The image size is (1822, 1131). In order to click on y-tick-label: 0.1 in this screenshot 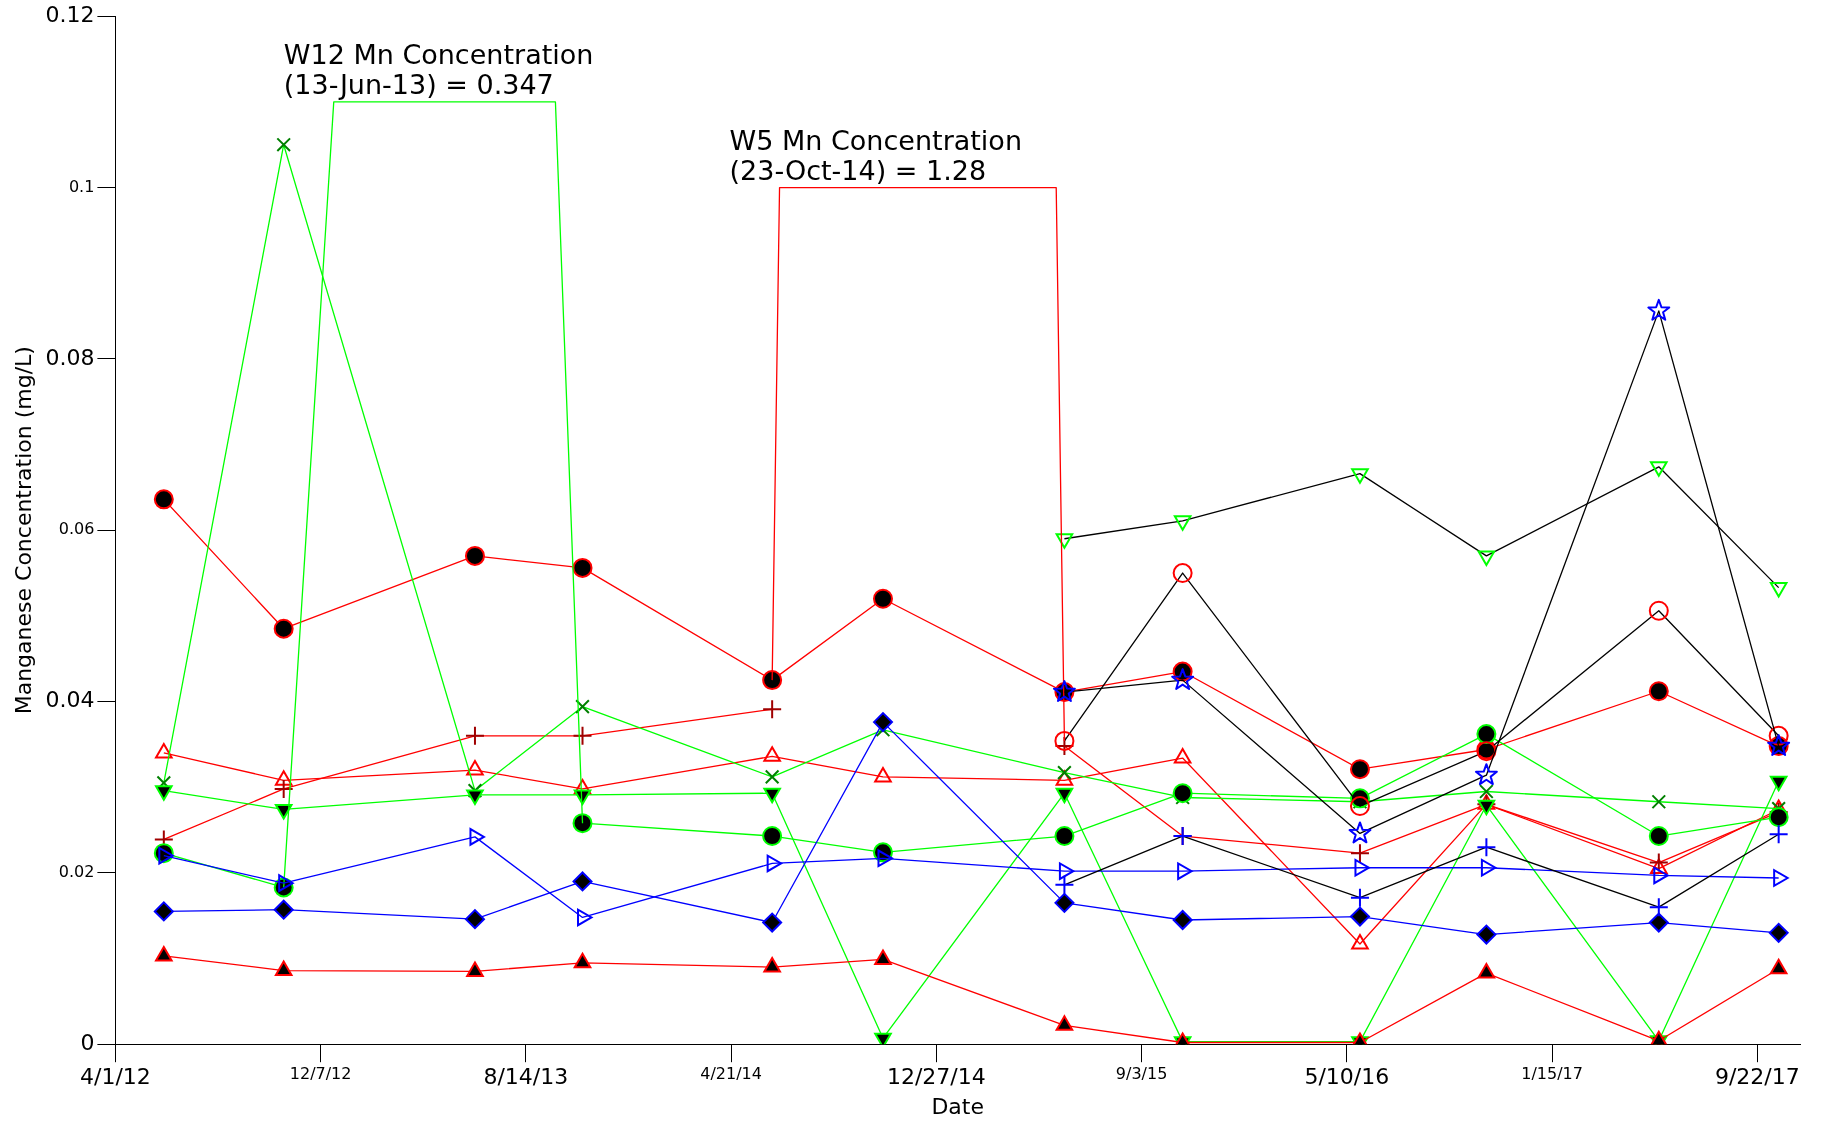, I will do `click(81, 186)`.